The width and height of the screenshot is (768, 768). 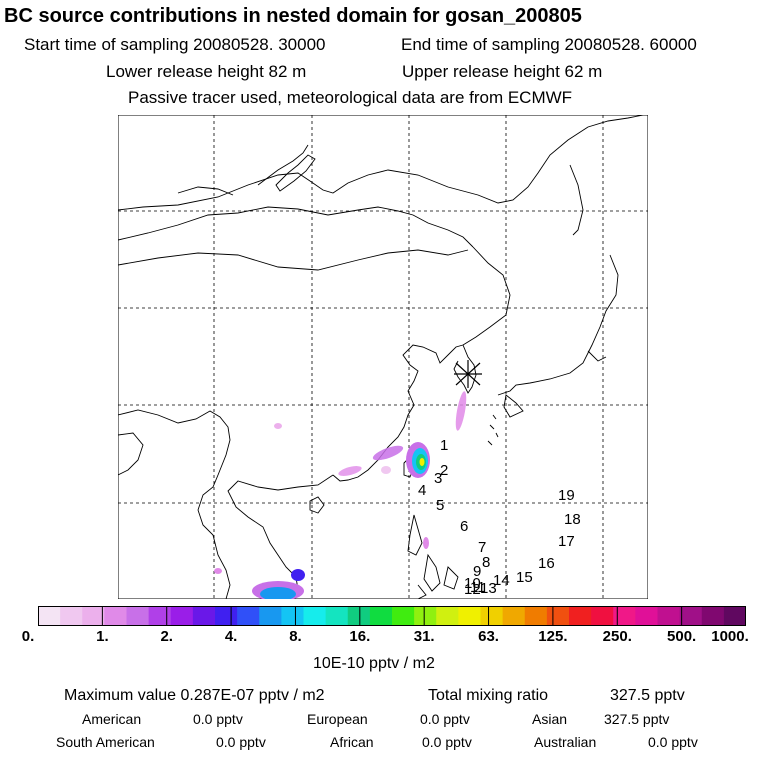 What do you see at coordinates (730, 636) in the screenshot?
I see `colorbar-tick-label: 1000.` at bounding box center [730, 636].